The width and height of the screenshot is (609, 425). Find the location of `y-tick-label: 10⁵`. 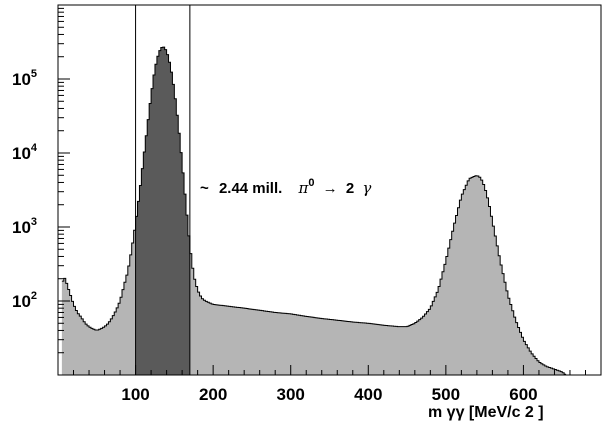

y-tick-label: 10⁵ is located at coordinates (24, 78).